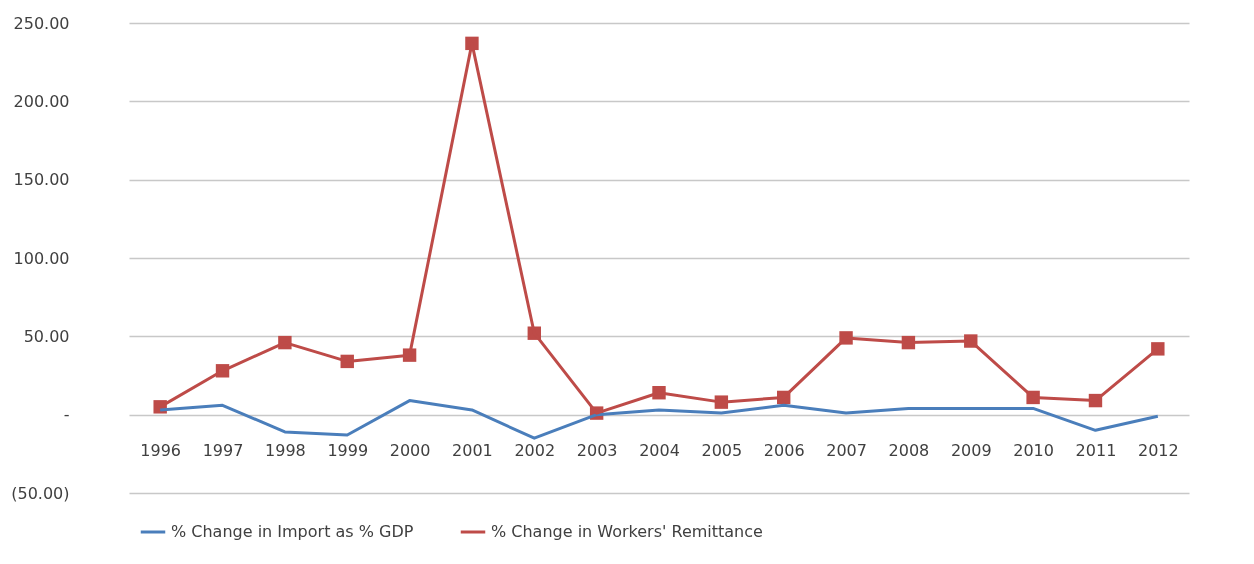 The image size is (1254, 564). Describe the element at coordinates (909, 451) in the screenshot. I see `x-tick-label: 2008` at that location.